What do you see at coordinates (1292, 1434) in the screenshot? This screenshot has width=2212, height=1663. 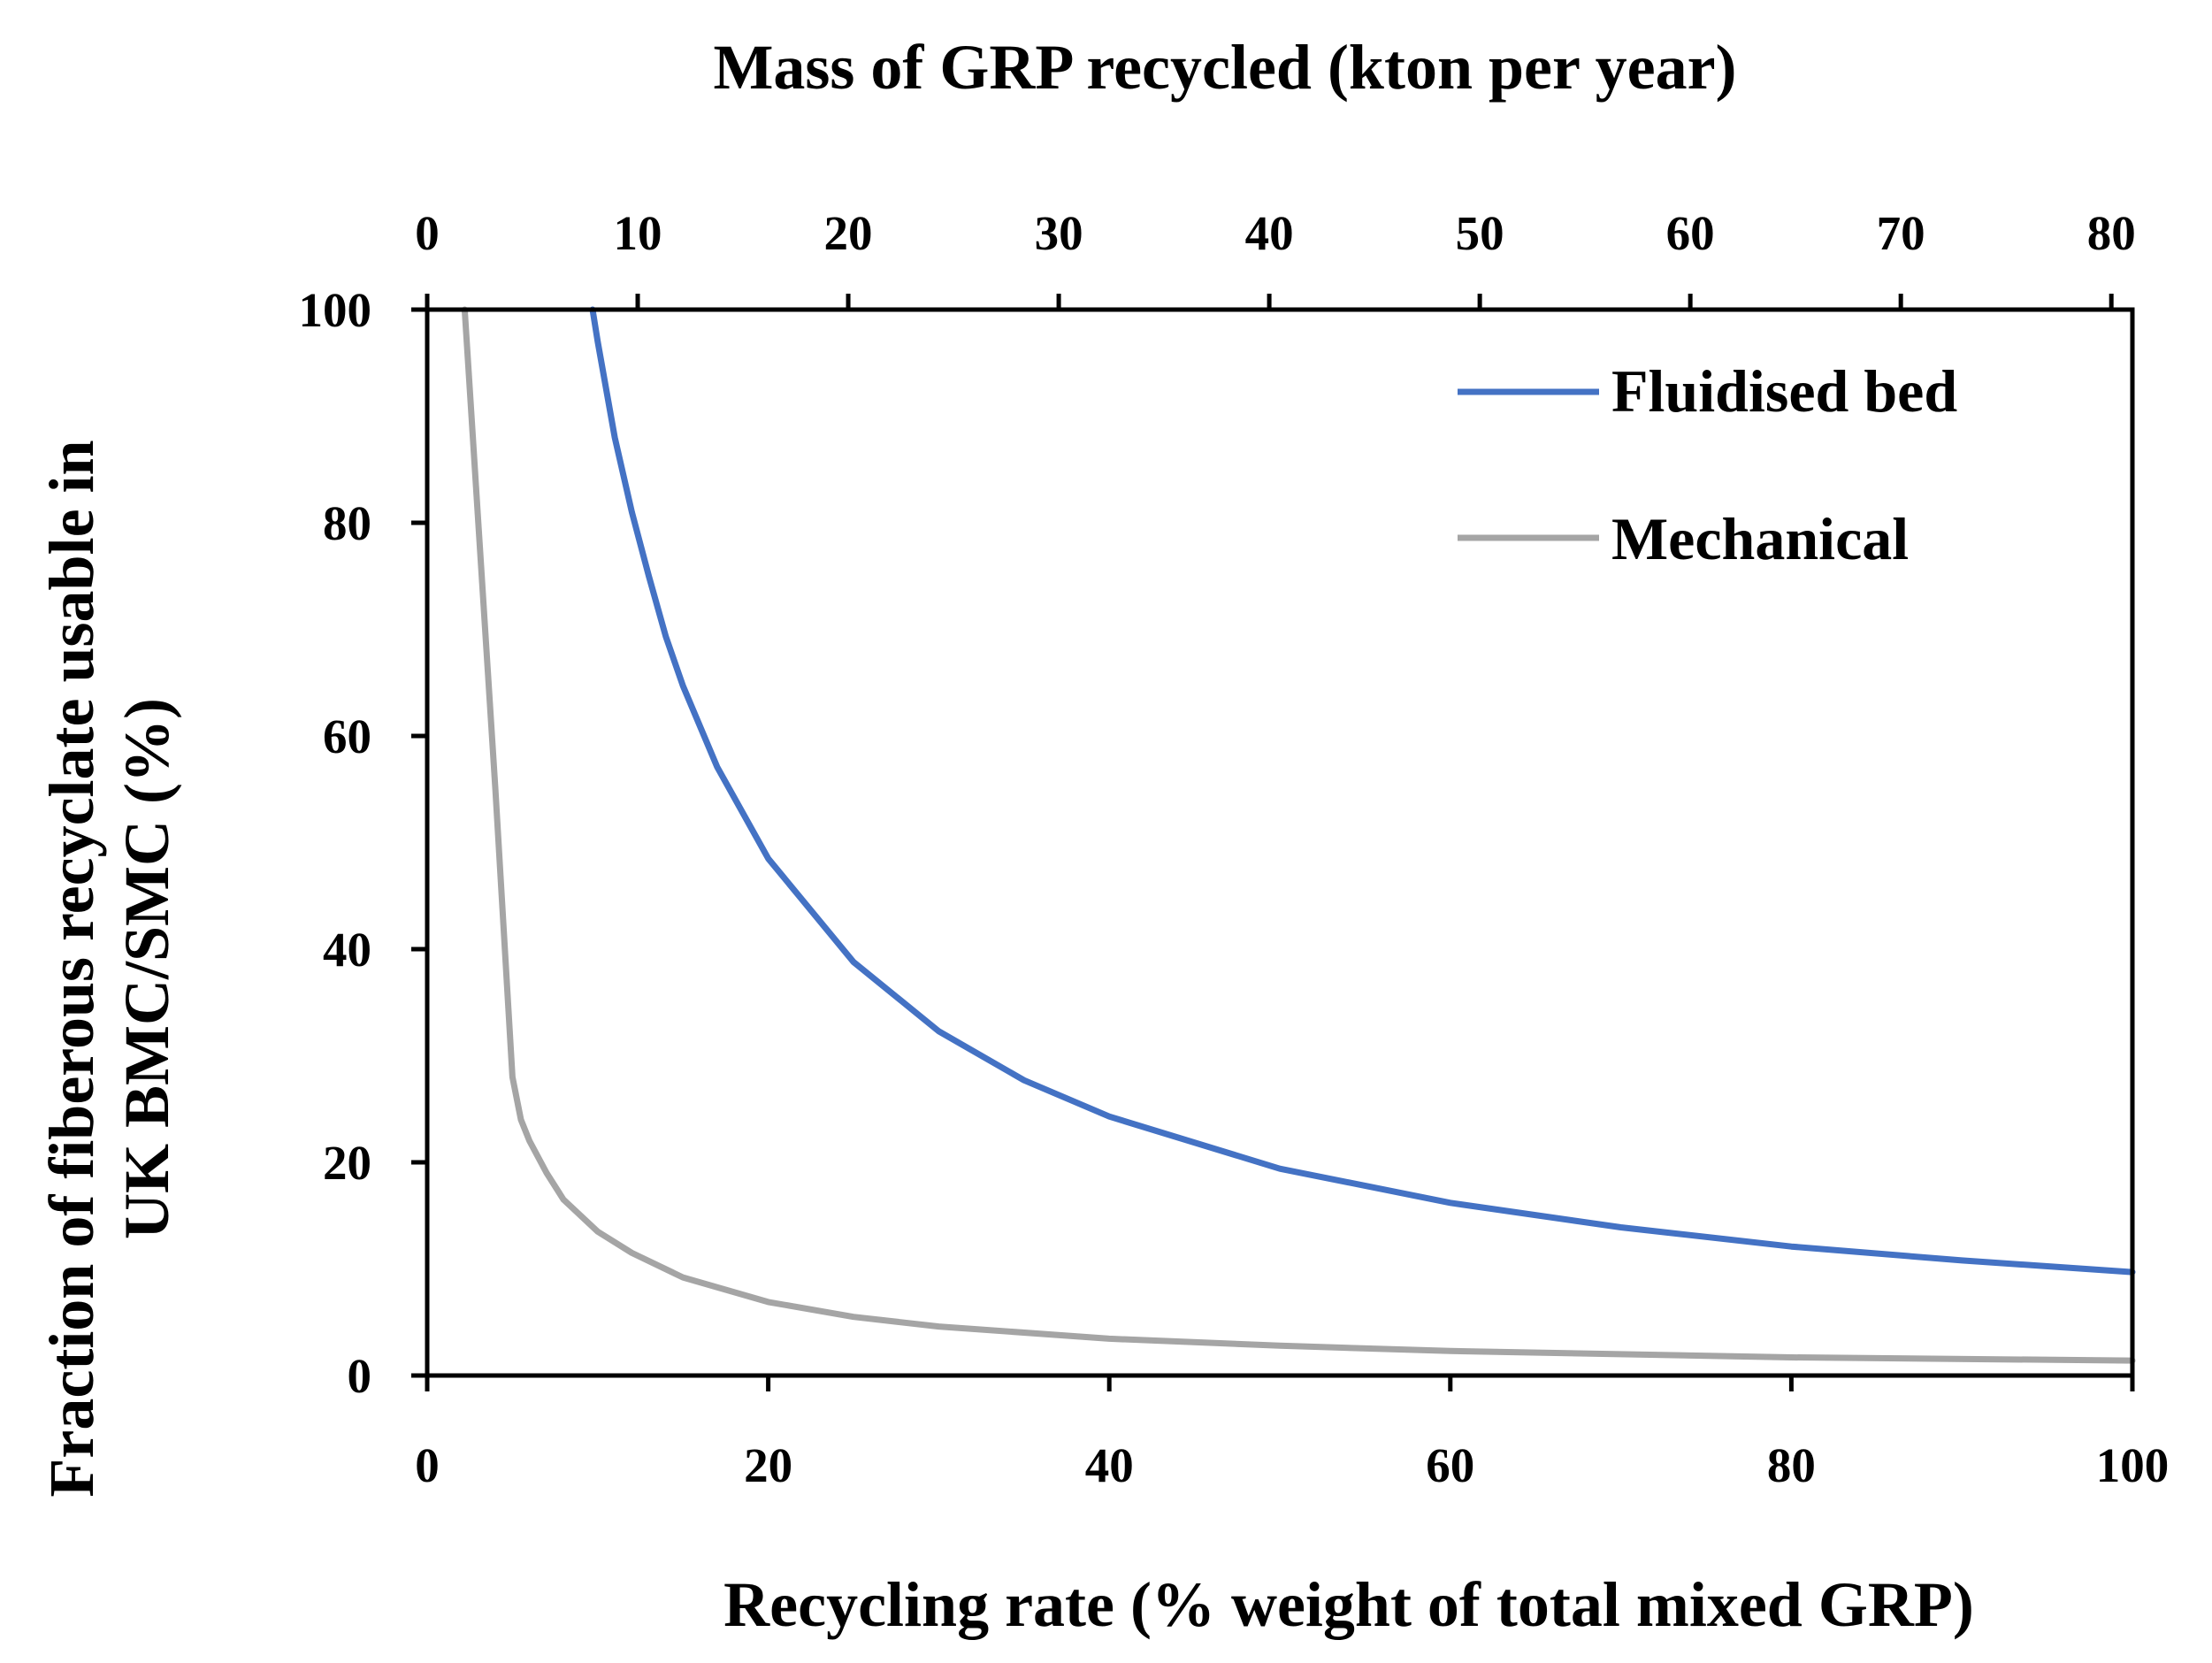 I see `x-axis-ticks: 0 20 40 60 80 100` at bounding box center [1292, 1434].